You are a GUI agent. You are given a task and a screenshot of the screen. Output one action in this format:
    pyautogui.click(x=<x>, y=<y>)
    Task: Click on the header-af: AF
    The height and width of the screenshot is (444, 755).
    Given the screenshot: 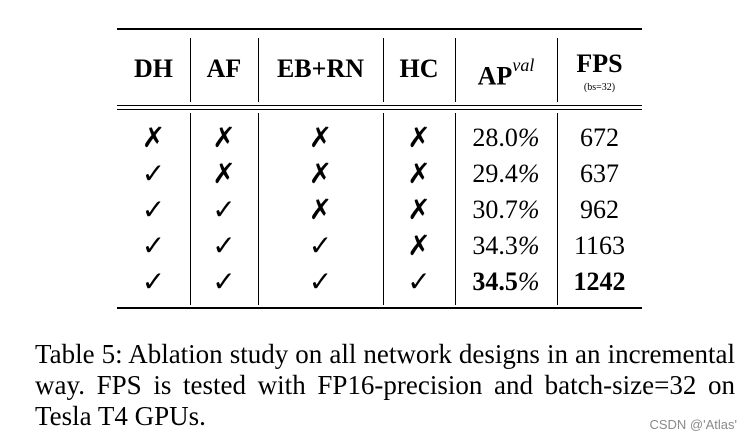 What is the action you would take?
    pyautogui.click(x=224, y=68)
    